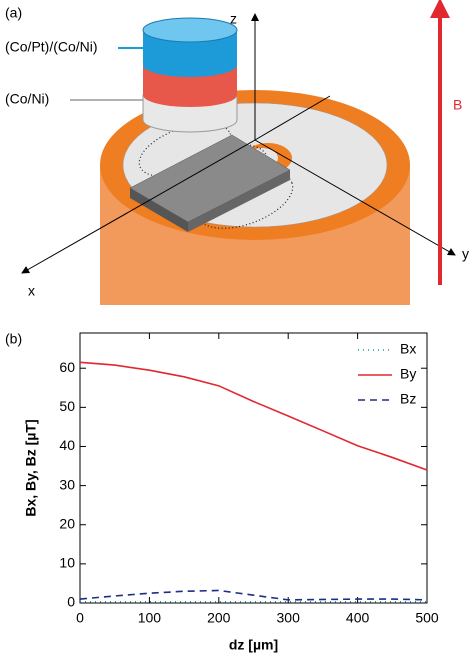 This screenshot has width=475, height=666. What do you see at coordinates (51, 47) in the screenshot?
I see `layer-label: (Co/Pt)/(Co/Ni)` at bounding box center [51, 47].